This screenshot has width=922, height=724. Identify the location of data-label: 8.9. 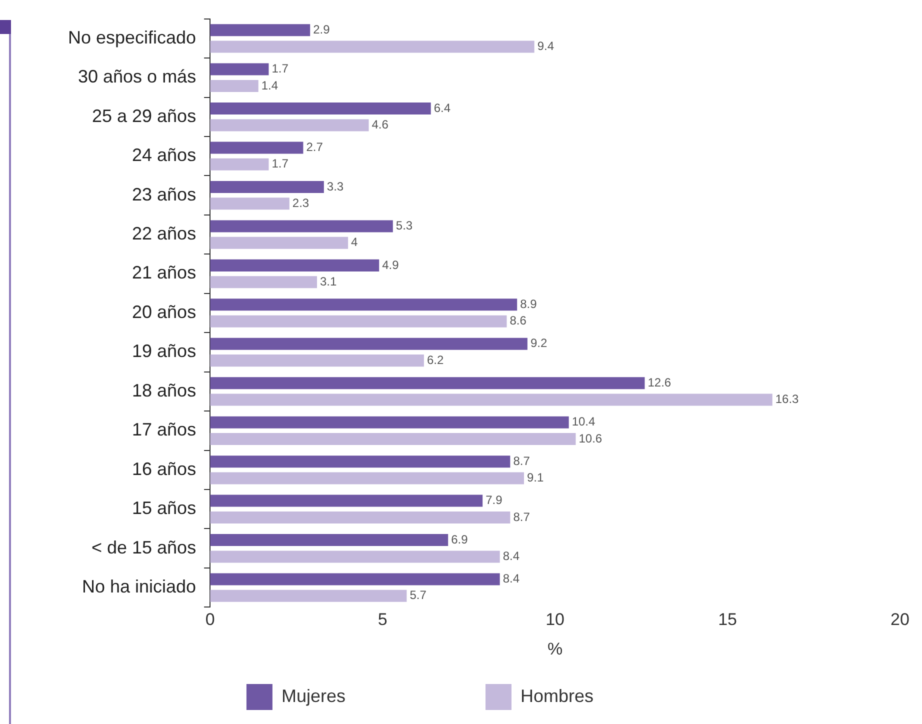
(529, 303).